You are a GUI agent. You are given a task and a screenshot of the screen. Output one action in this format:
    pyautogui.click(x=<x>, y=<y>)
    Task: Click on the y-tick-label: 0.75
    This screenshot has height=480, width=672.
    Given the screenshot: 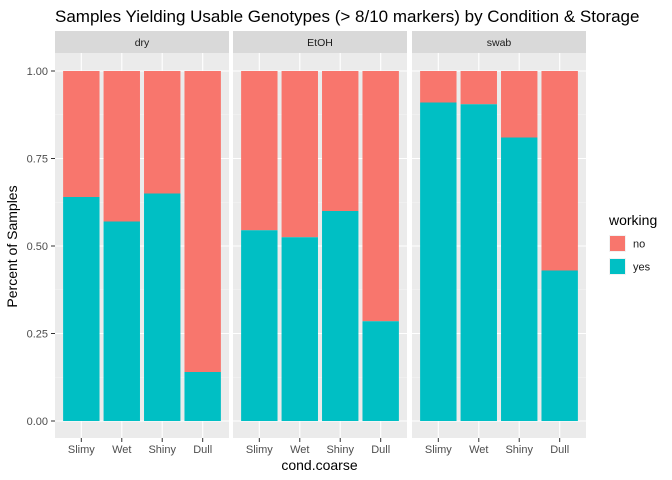 What is the action you would take?
    pyautogui.click(x=37, y=160)
    